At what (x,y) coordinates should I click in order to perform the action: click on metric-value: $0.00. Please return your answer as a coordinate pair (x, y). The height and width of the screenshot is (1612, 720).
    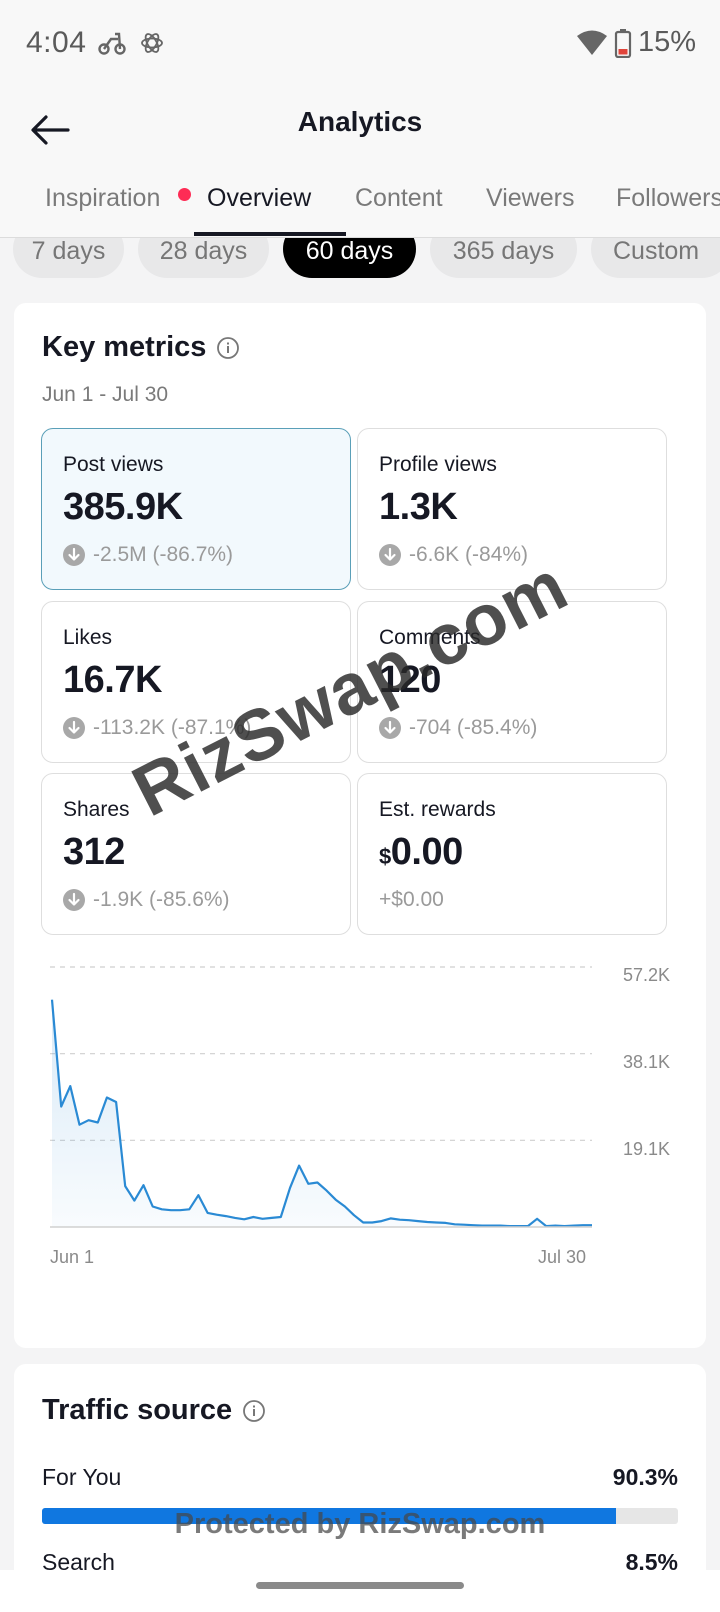
    Looking at the image, I should click on (421, 852).